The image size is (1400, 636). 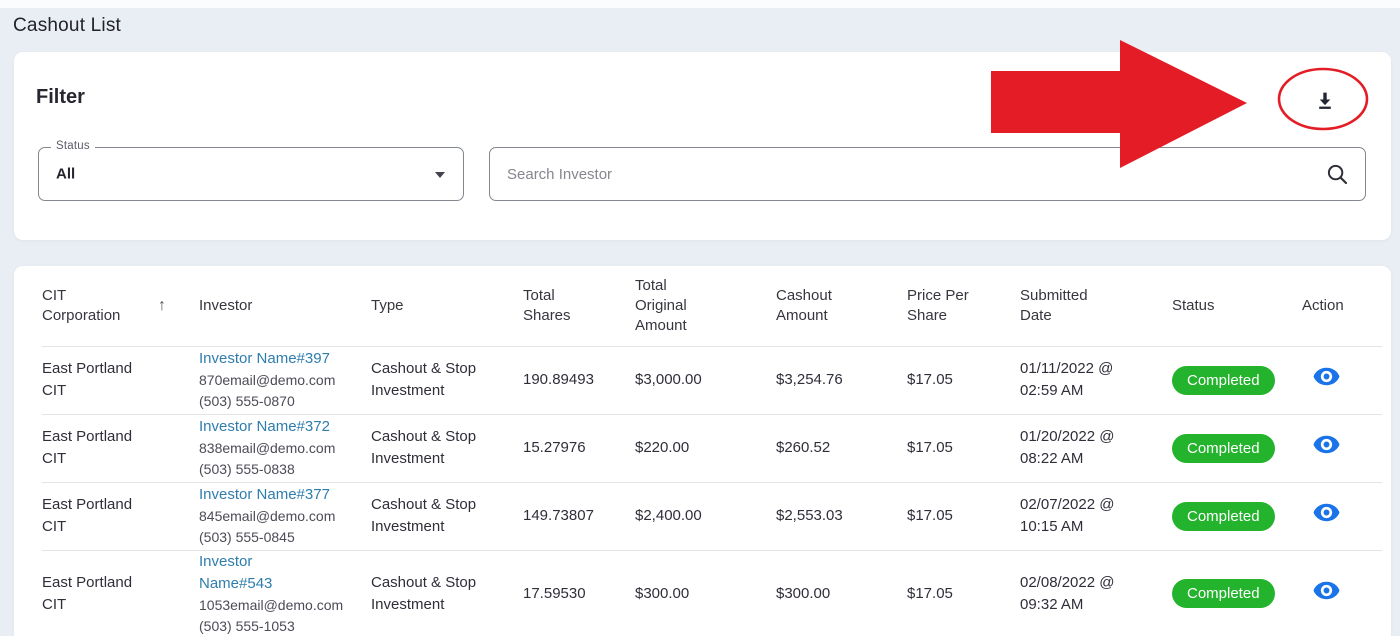 What do you see at coordinates (661, 305) in the screenshot?
I see `column-header-total-original-amount: Total Original Amount` at bounding box center [661, 305].